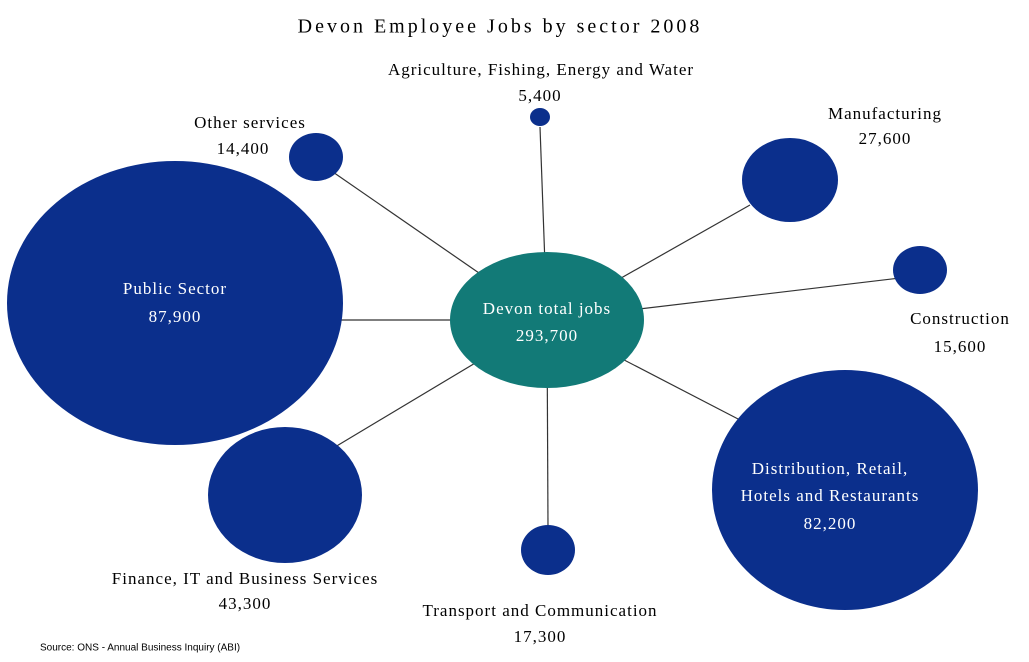  Describe the element at coordinates (243, 148) in the screenshot. I see `node-value: 14,400` at that location.